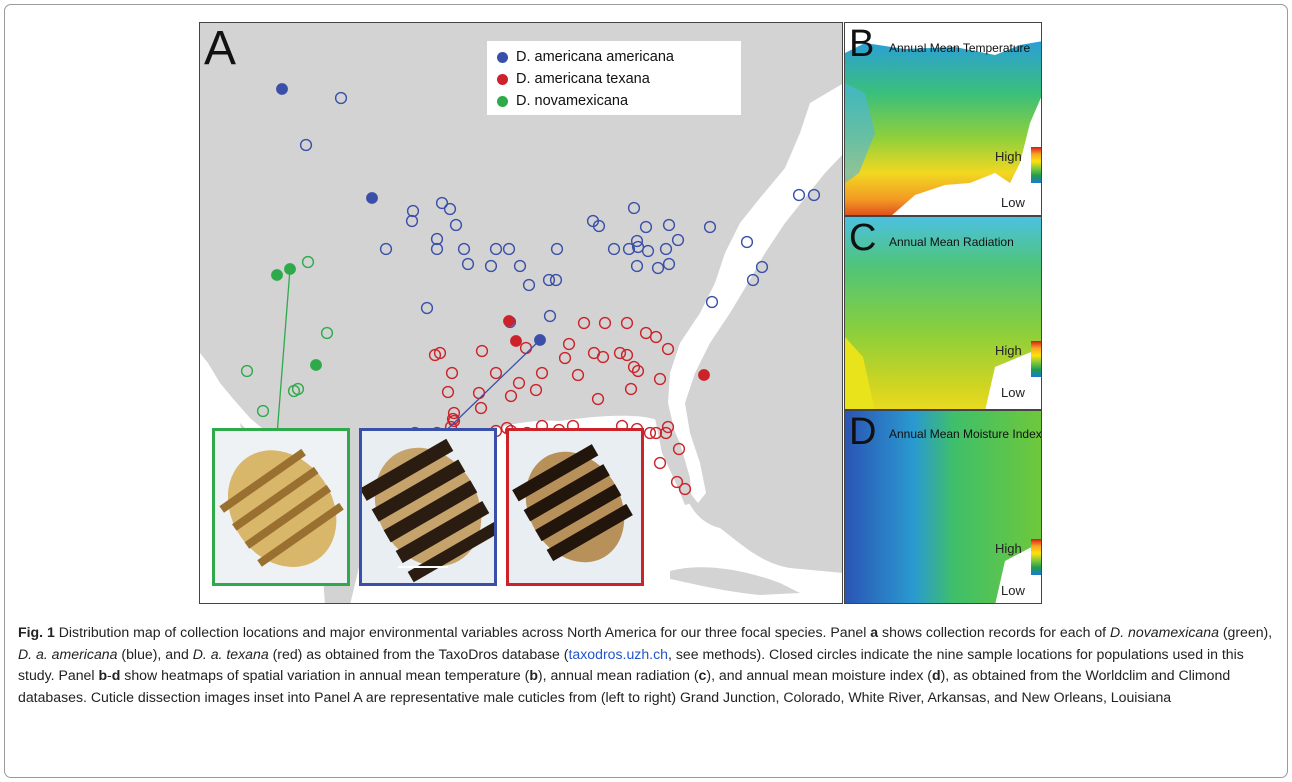 This screenshot has height=782, width=1292. What do you see at coordinates (1036, 359) in the screenshot?
I see `panel-c-color-scale` at bounding box center [1036, 359].